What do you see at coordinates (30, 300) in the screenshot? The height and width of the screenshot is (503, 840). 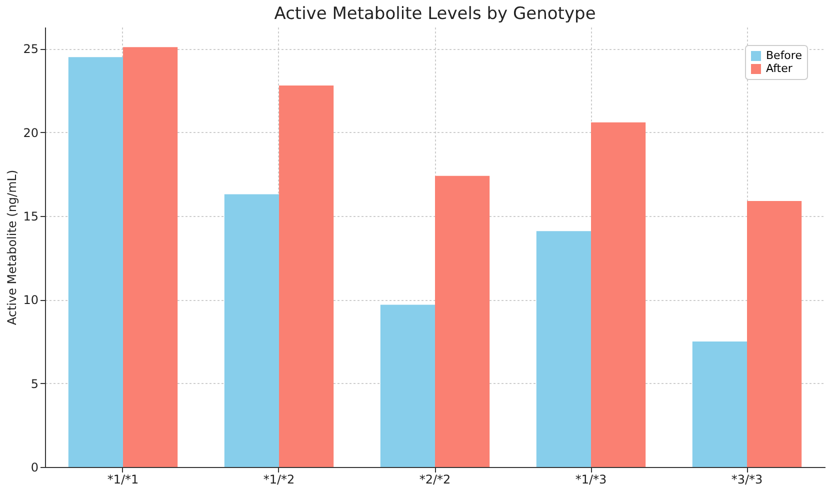 I see `y-tick-label: 10` at bounding box center [30, 300].